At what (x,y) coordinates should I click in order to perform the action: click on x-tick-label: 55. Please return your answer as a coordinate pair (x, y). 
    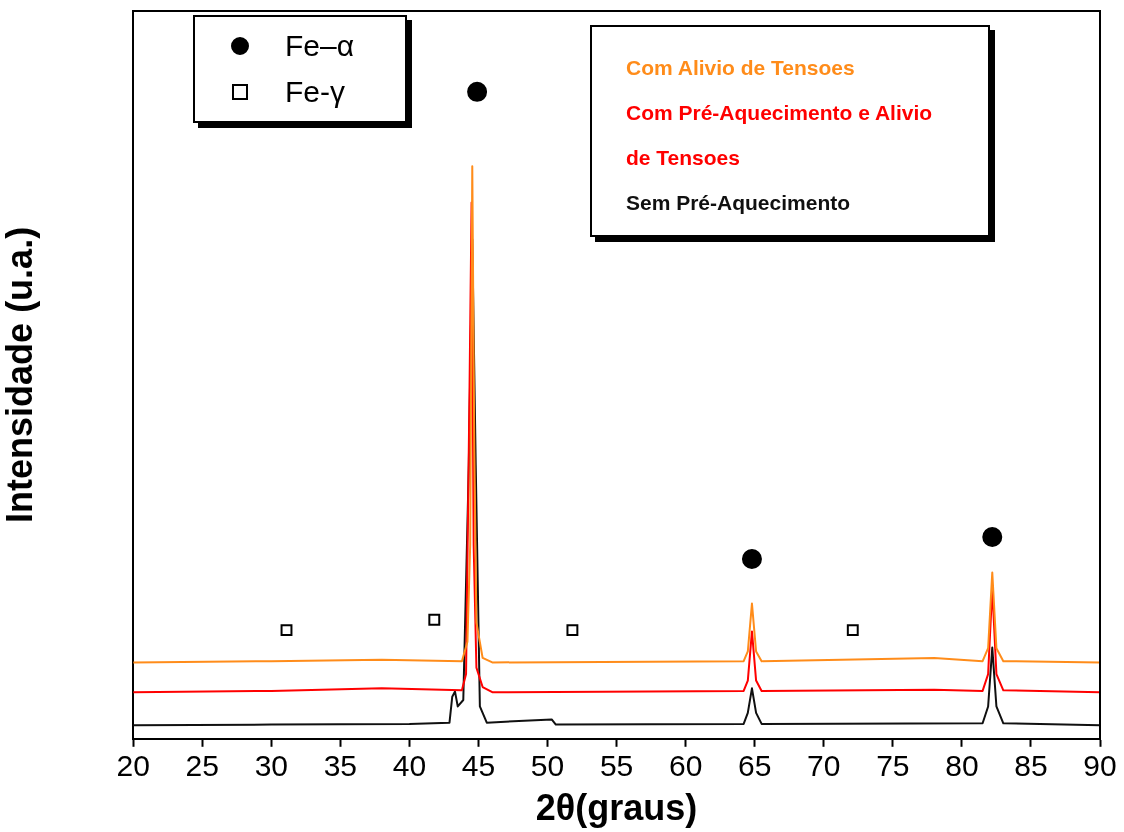
    Looking at the image, I should click on (616, 766).